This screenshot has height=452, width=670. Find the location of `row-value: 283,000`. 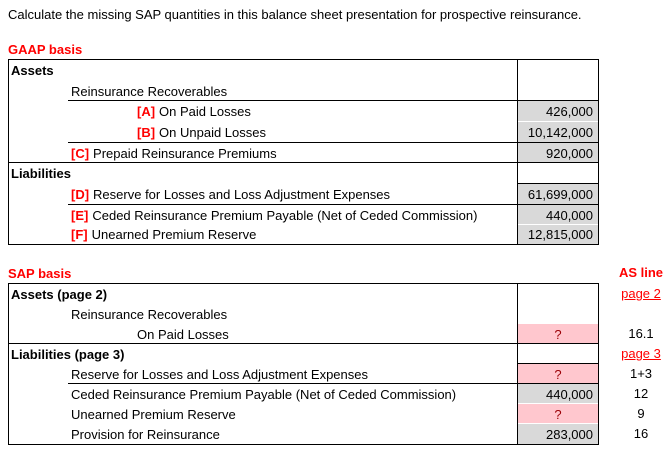

row-value: 283,000 is located at coordinates (558, 434).